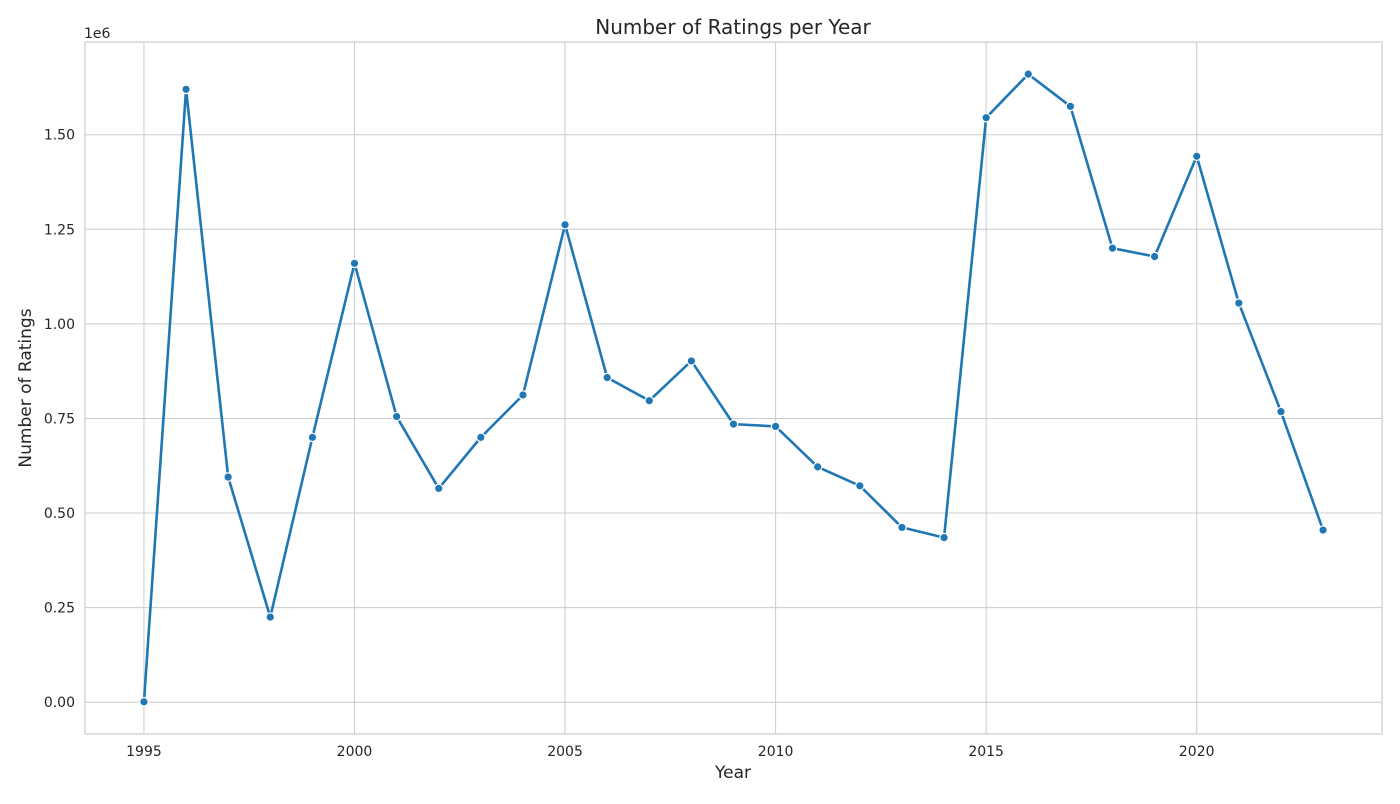 Image resolution: width=1400 pixels, height=804 pixels. What do you see at coordinates (1197, 752) in the screenshot?
I see `x-tick-label: 2020` at bounding box center [1197, 752].